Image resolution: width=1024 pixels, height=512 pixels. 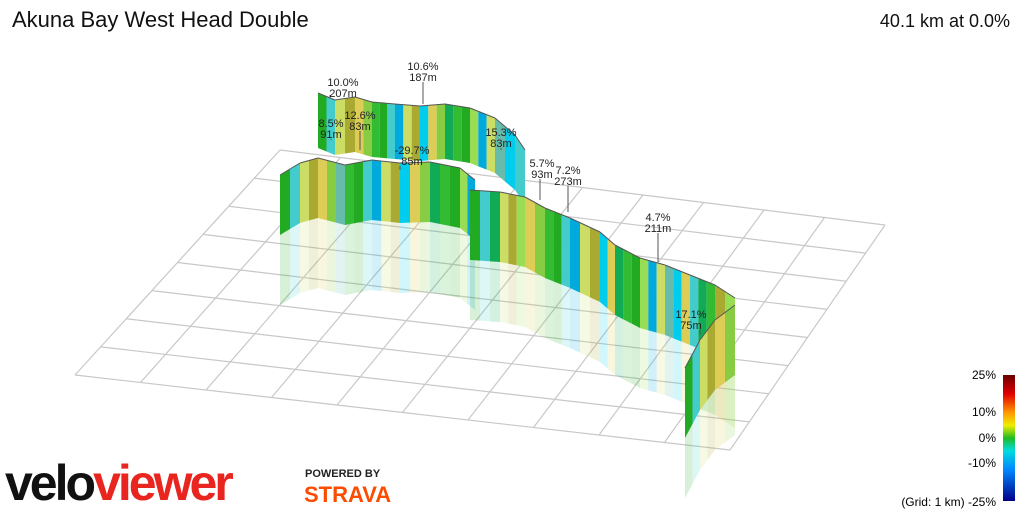 I want to click on annotation-grade: 8.5%, so click(x=330, y=124).